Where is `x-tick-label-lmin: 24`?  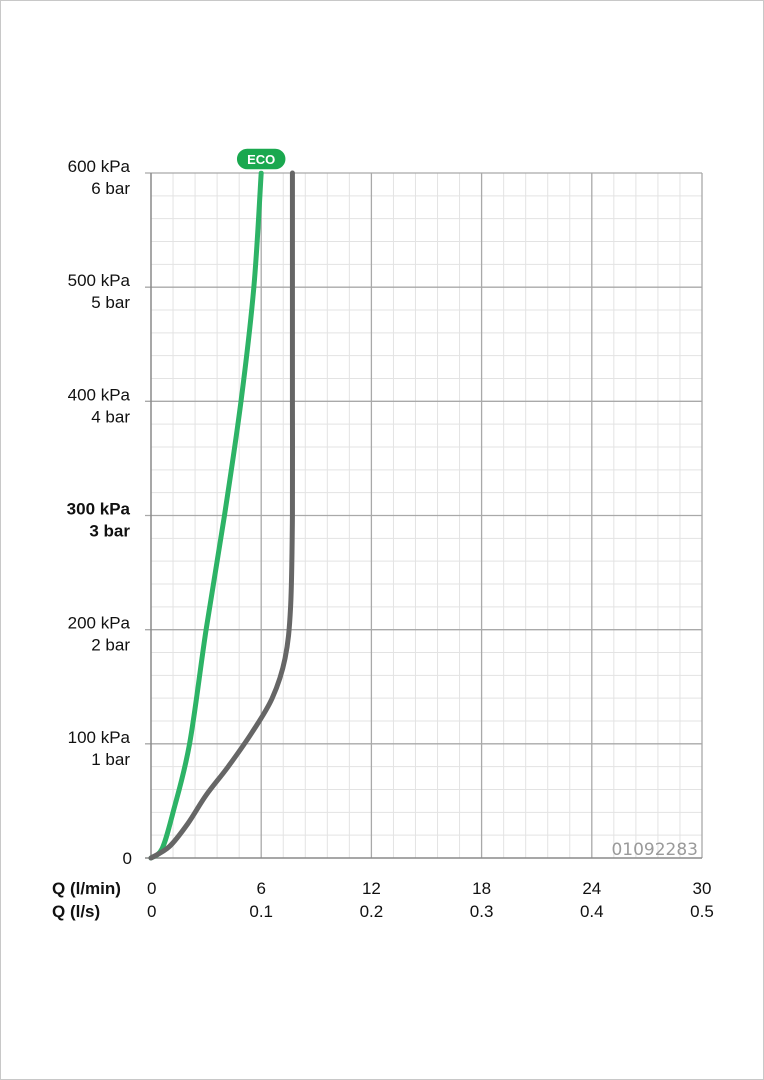 x-tick-label-lmin: 24 is located at coordinates (591, 888).